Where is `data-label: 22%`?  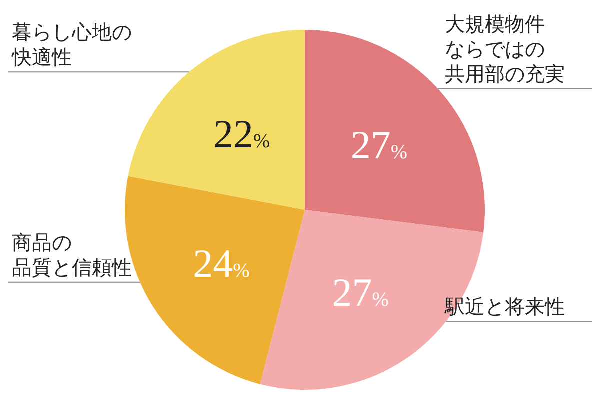 data-label: 22% is located at coordinates (242, 134).